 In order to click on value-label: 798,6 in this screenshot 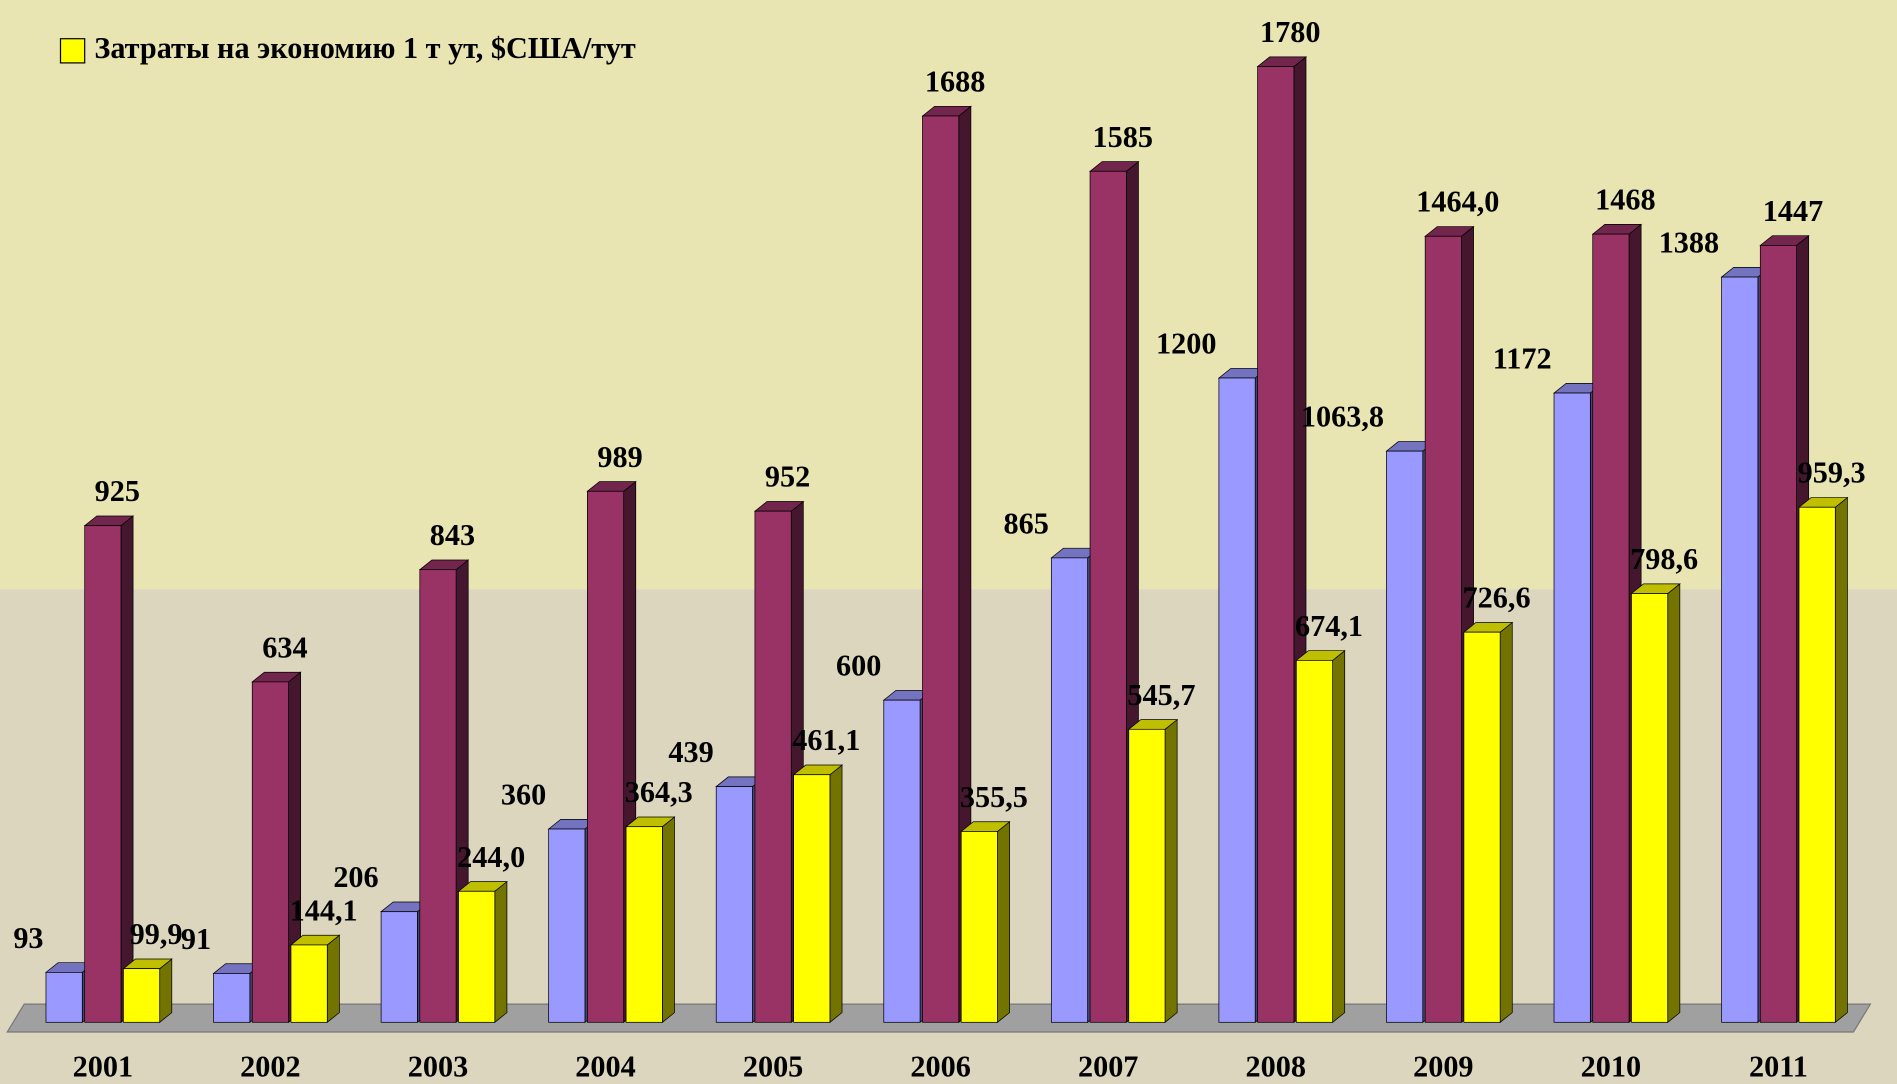, I will do `click(1664, 559)`.